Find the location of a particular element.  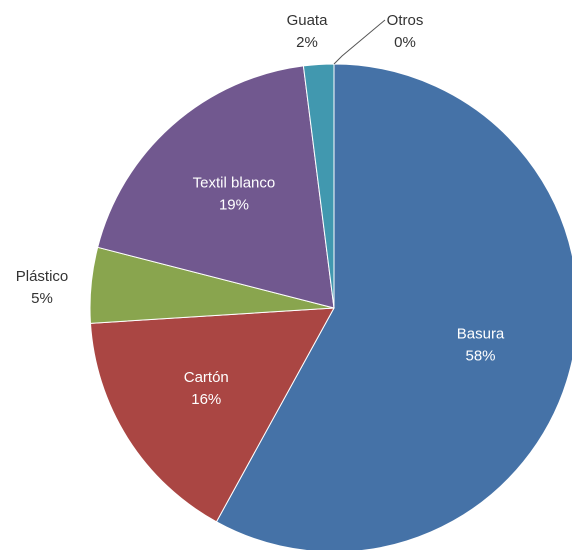

slice-value-label: 5% is located at coordinates (42, 298).